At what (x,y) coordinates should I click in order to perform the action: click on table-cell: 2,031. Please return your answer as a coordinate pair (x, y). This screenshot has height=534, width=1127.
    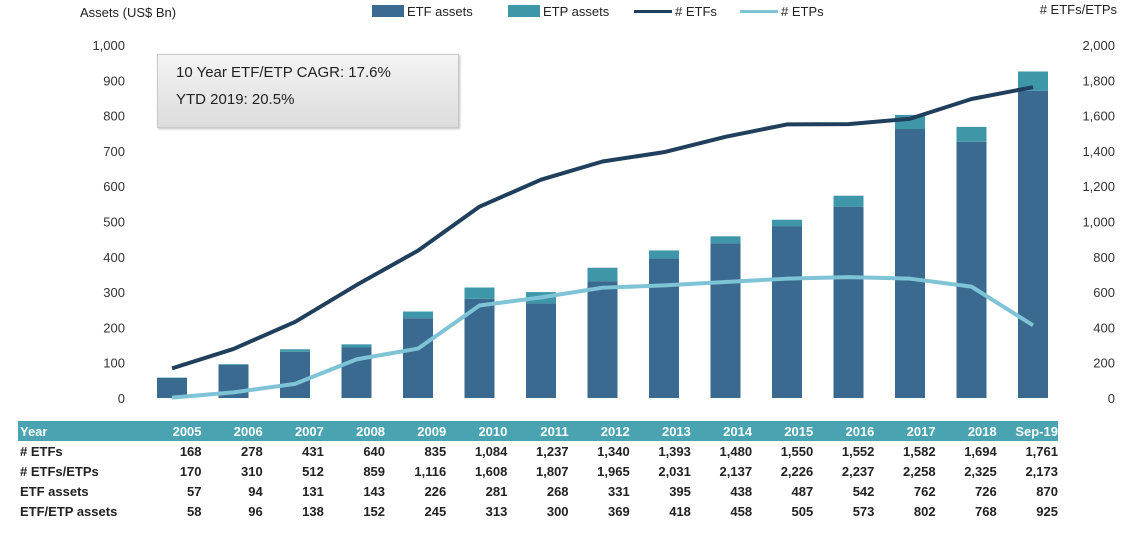
    Looking at the image, I should click on (674, 471).